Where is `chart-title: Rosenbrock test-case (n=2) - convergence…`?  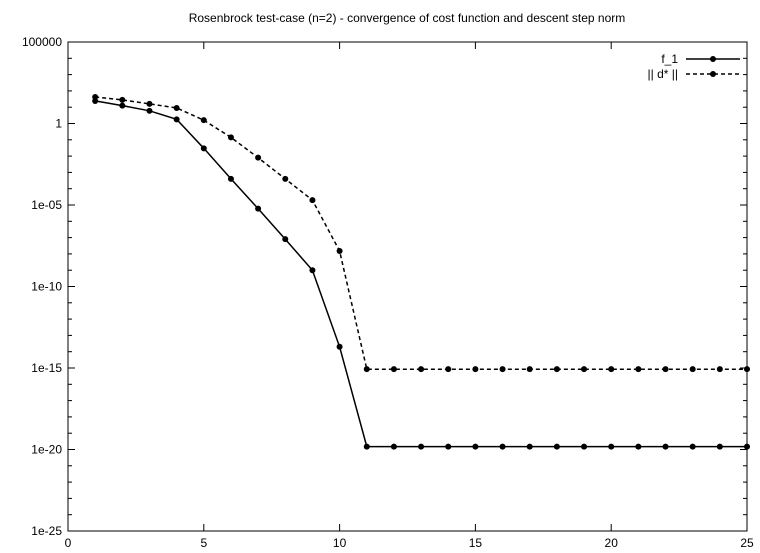
chart-title: Rosenbrock test-case (n=2) - convergence… is located at coordinates (407, 18).